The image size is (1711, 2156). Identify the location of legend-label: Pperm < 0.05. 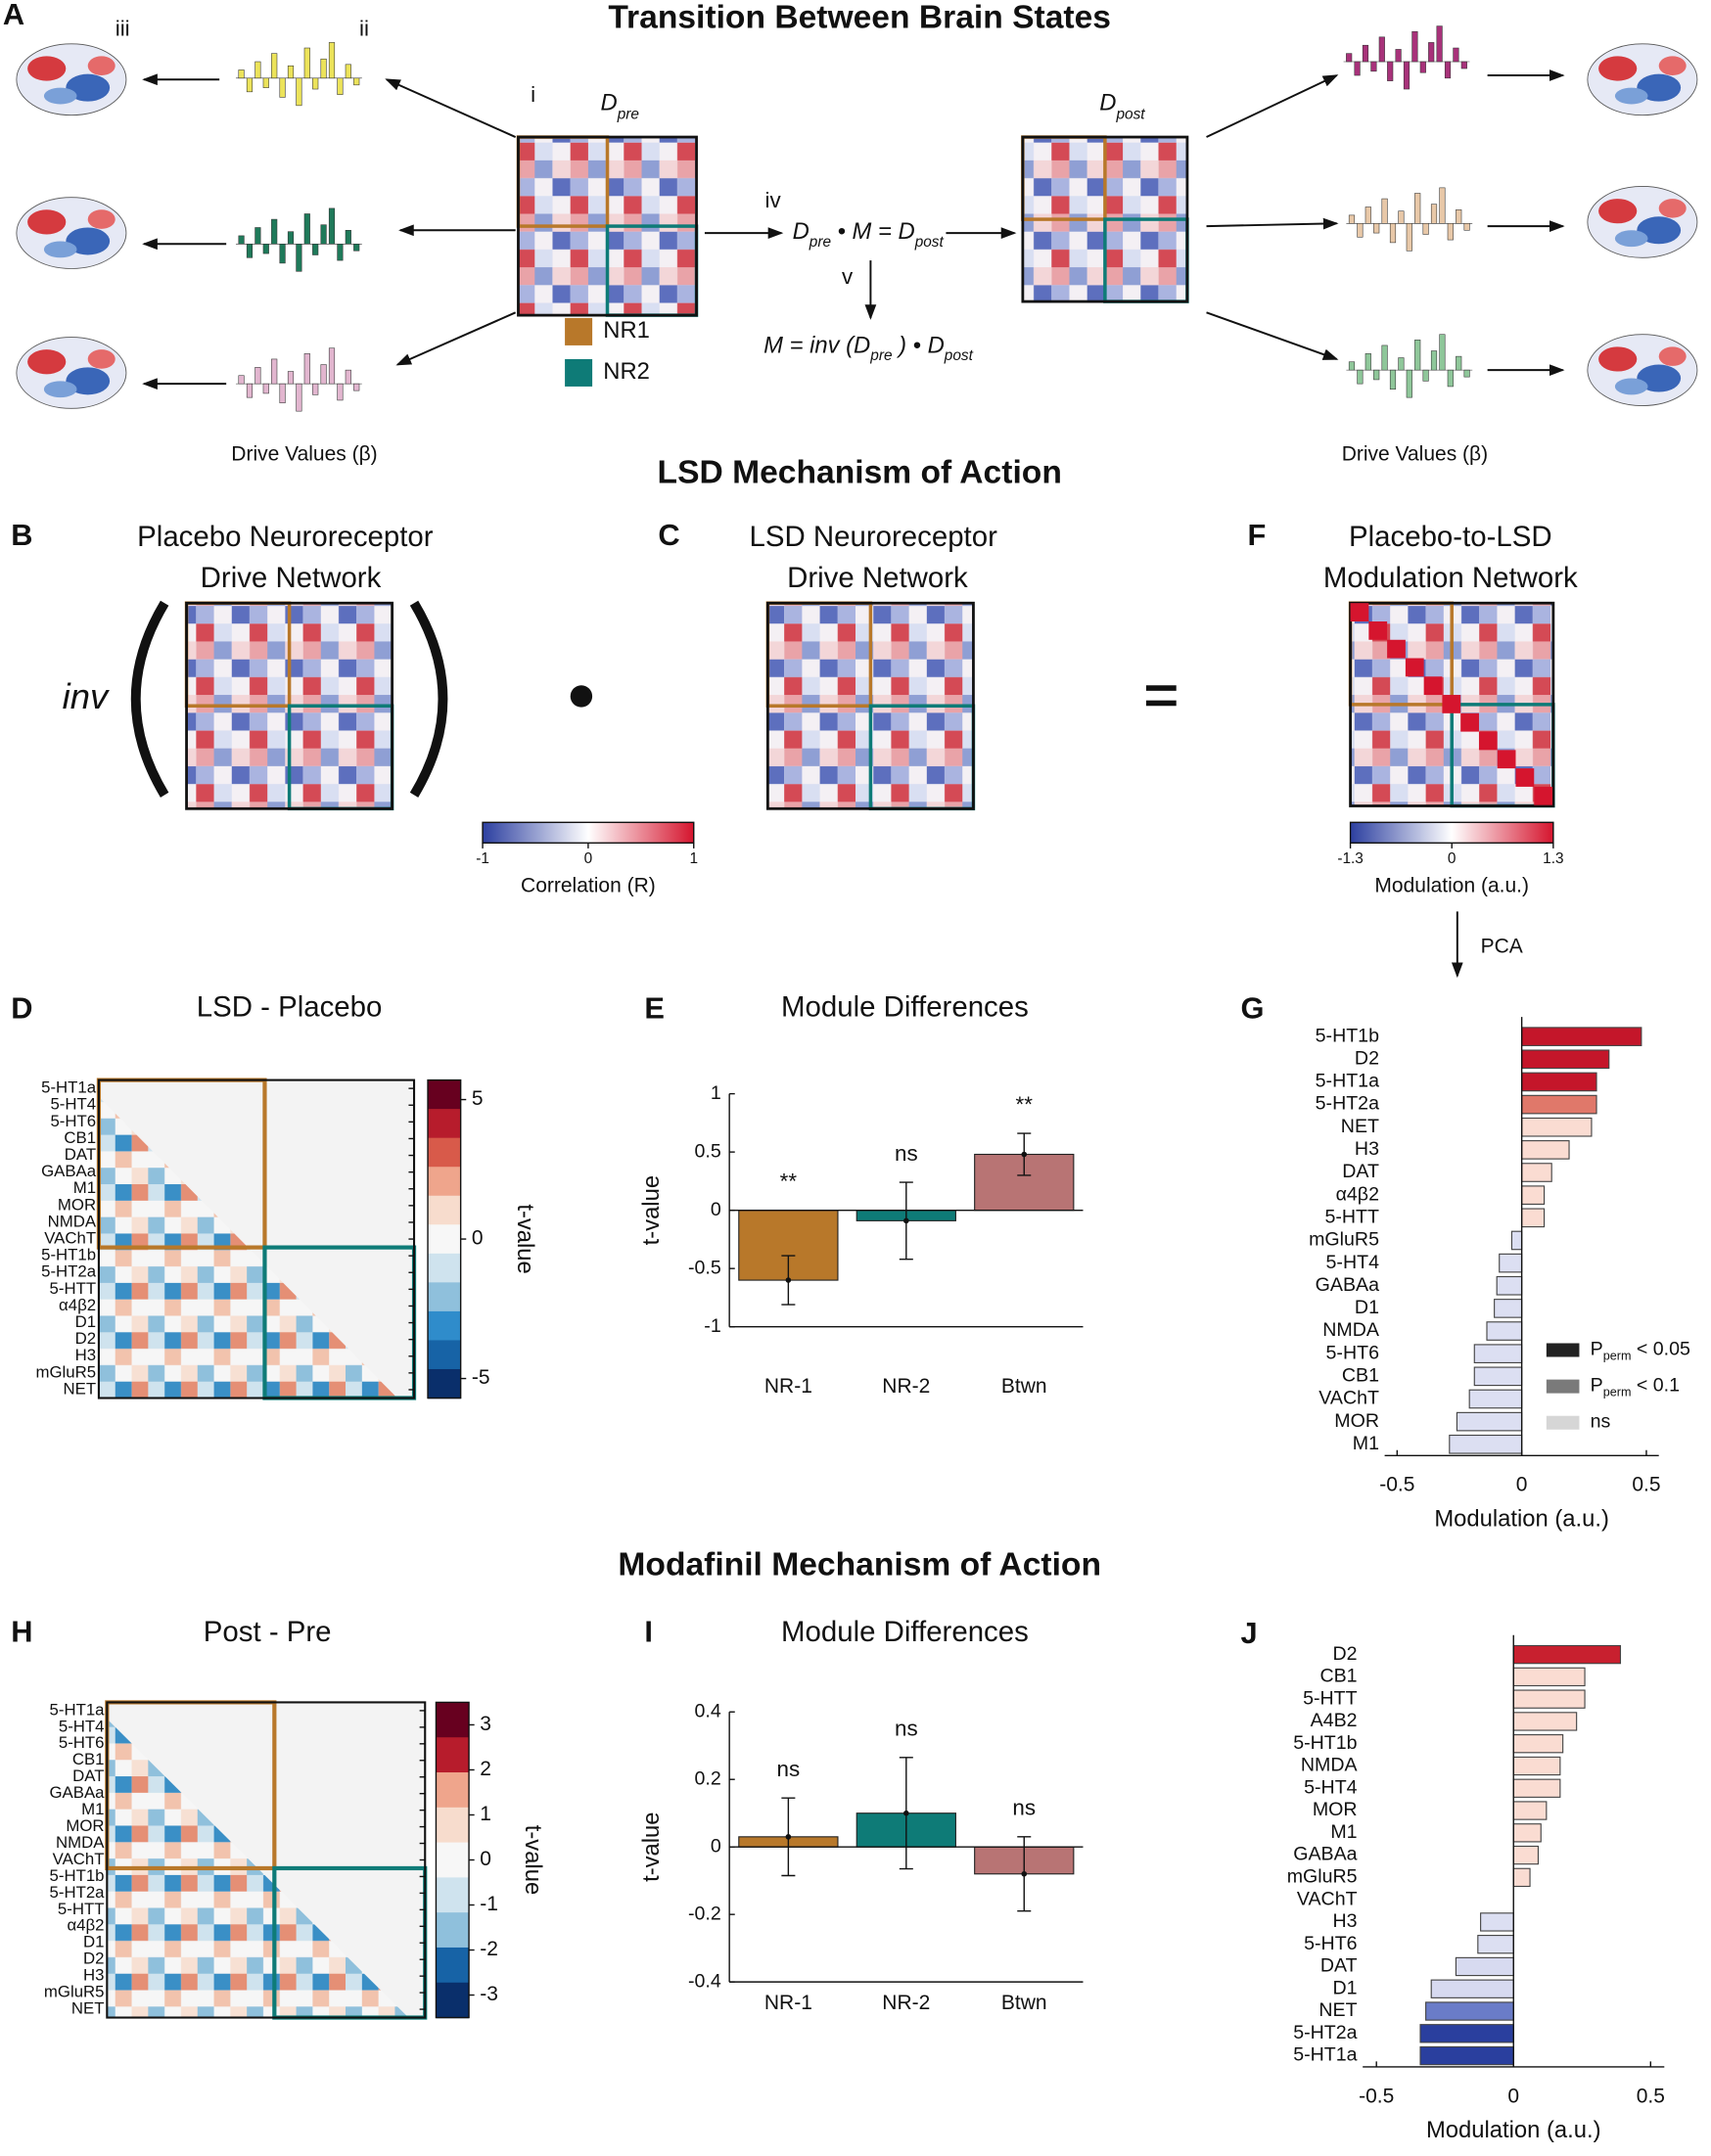
(1640, 1351).